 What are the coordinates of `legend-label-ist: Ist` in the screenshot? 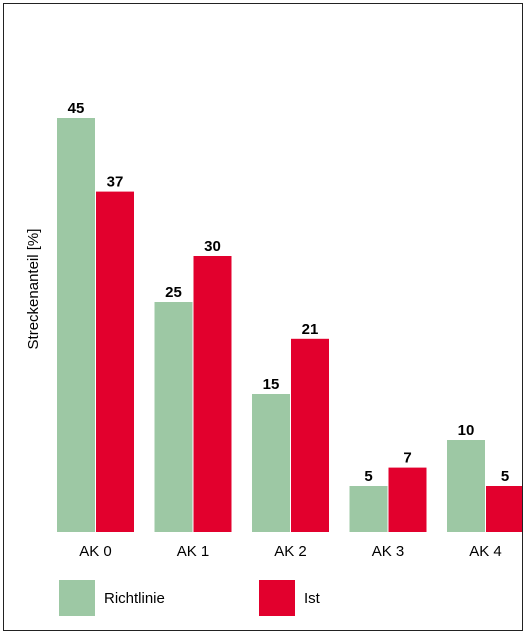 It's located at (312, 598).